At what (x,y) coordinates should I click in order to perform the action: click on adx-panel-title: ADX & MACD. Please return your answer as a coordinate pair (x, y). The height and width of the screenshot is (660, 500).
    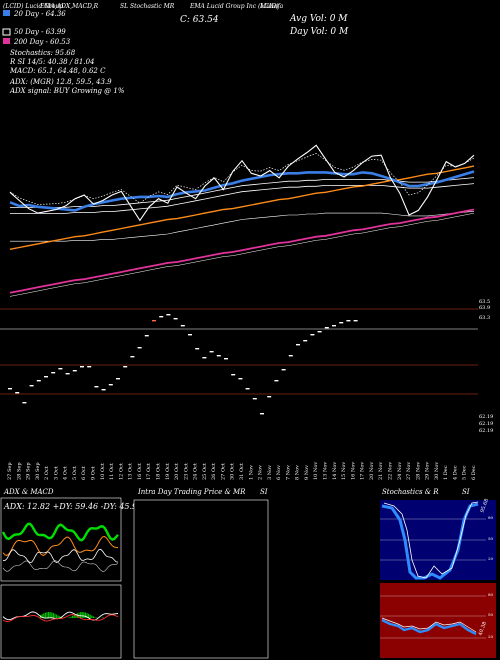
    Looking at the image, I should click on (28, 492).